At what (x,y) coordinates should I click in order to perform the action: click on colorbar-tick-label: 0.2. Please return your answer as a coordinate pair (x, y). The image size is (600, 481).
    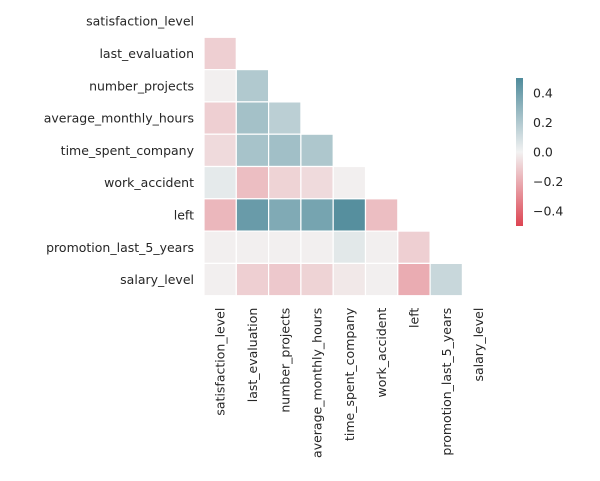
    Looking at the image, I should click on (543, 122).